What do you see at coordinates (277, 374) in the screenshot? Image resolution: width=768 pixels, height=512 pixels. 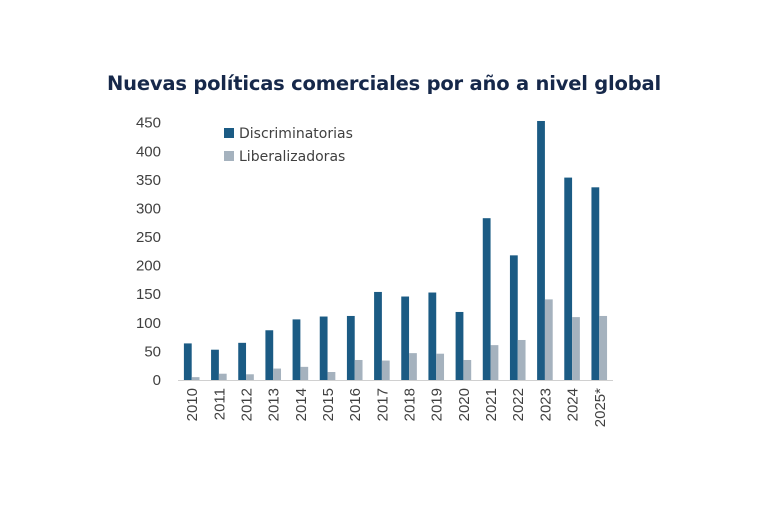 I see `bar-liberalizadoras-2013` at bounding box center [277, 374].